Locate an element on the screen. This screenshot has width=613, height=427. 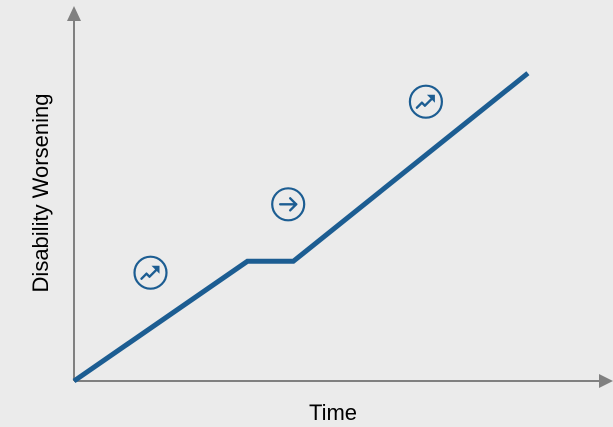
arrow-right-circle-icon is located at coordinates (288, 204).